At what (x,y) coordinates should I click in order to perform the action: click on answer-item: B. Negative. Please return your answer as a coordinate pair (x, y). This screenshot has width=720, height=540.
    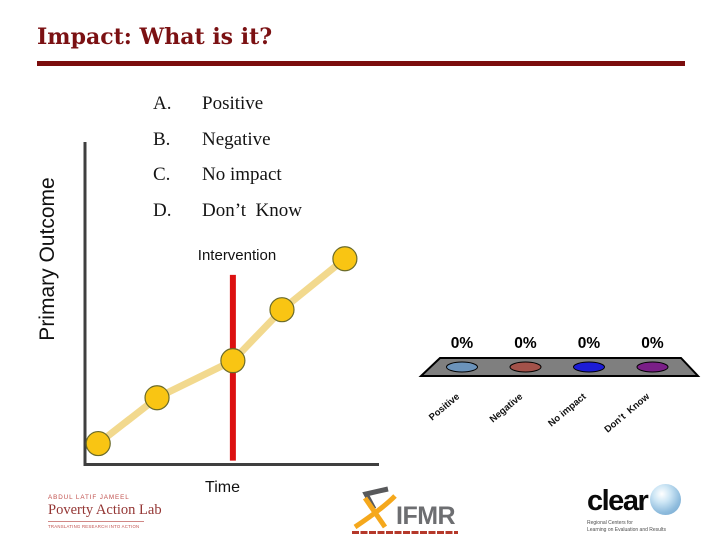
    Looking at the image, I should click on (227, 140).